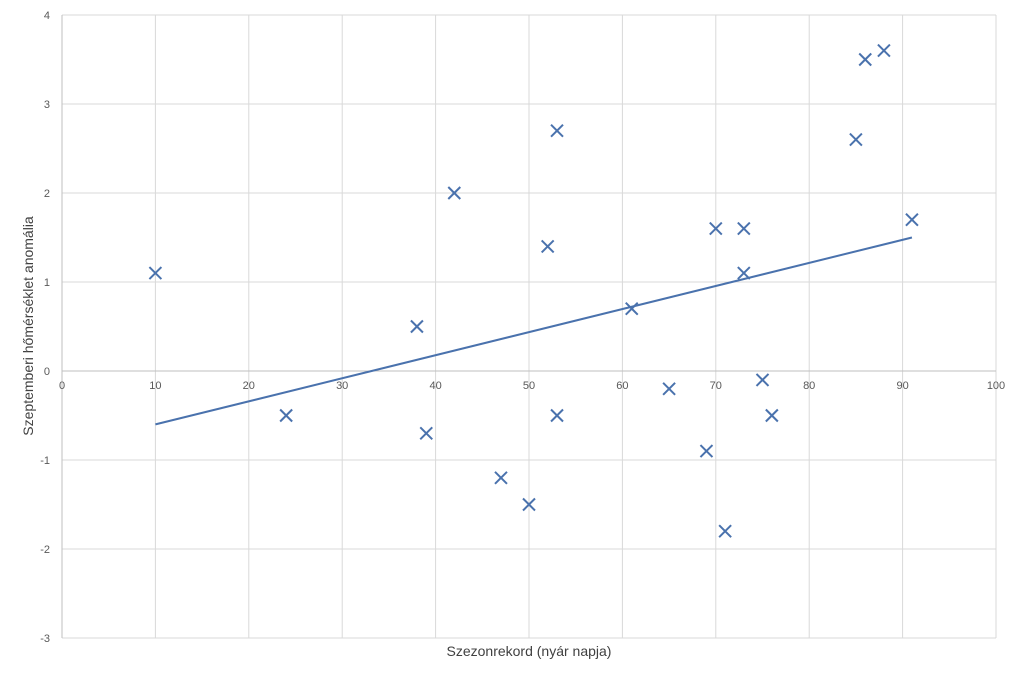 The height and width of the screenshot is (682, 1020). Describe the element at coordinates (45, 639) in the screenshot. I see `y-tick-label: -3` at that location.